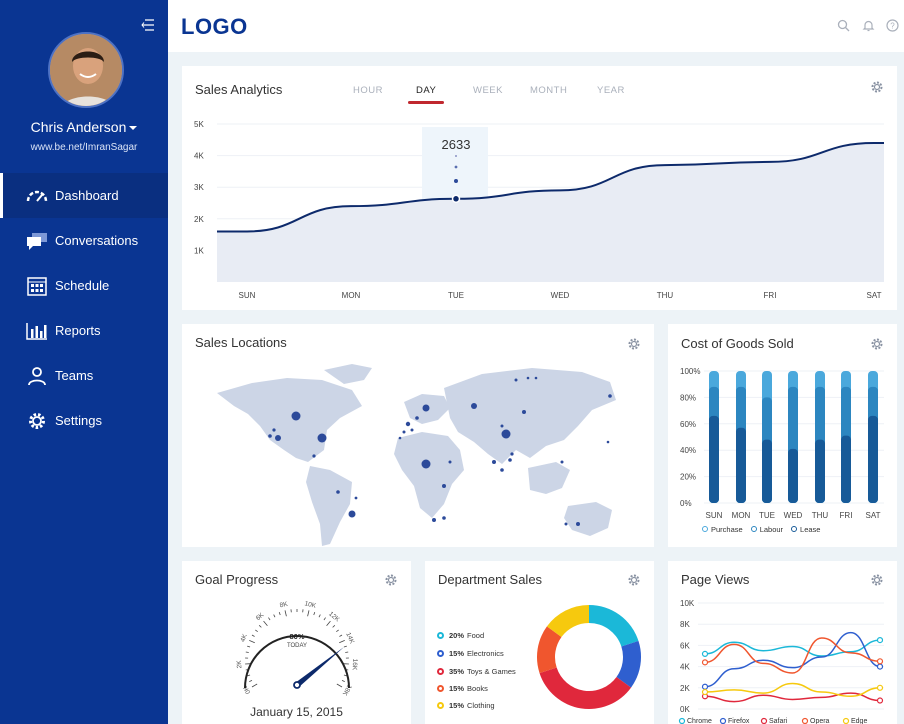 This screenshot has width=904, height=724. I want to click on world-map, so click(422, 453).